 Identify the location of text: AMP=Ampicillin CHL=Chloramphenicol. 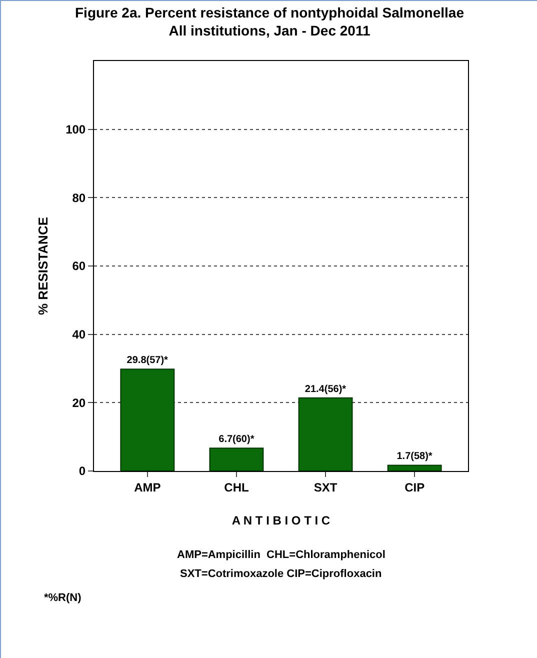
(281, 555).